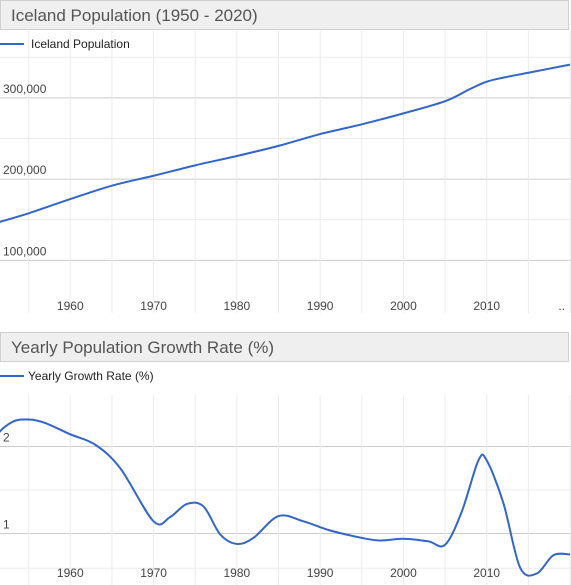 The height and width of the screenshot is (585, 571). Describe the element at coordinates (91, 376) in the screenshot. I see `legend-label: Yearly Growth Rate (%)` at that location.